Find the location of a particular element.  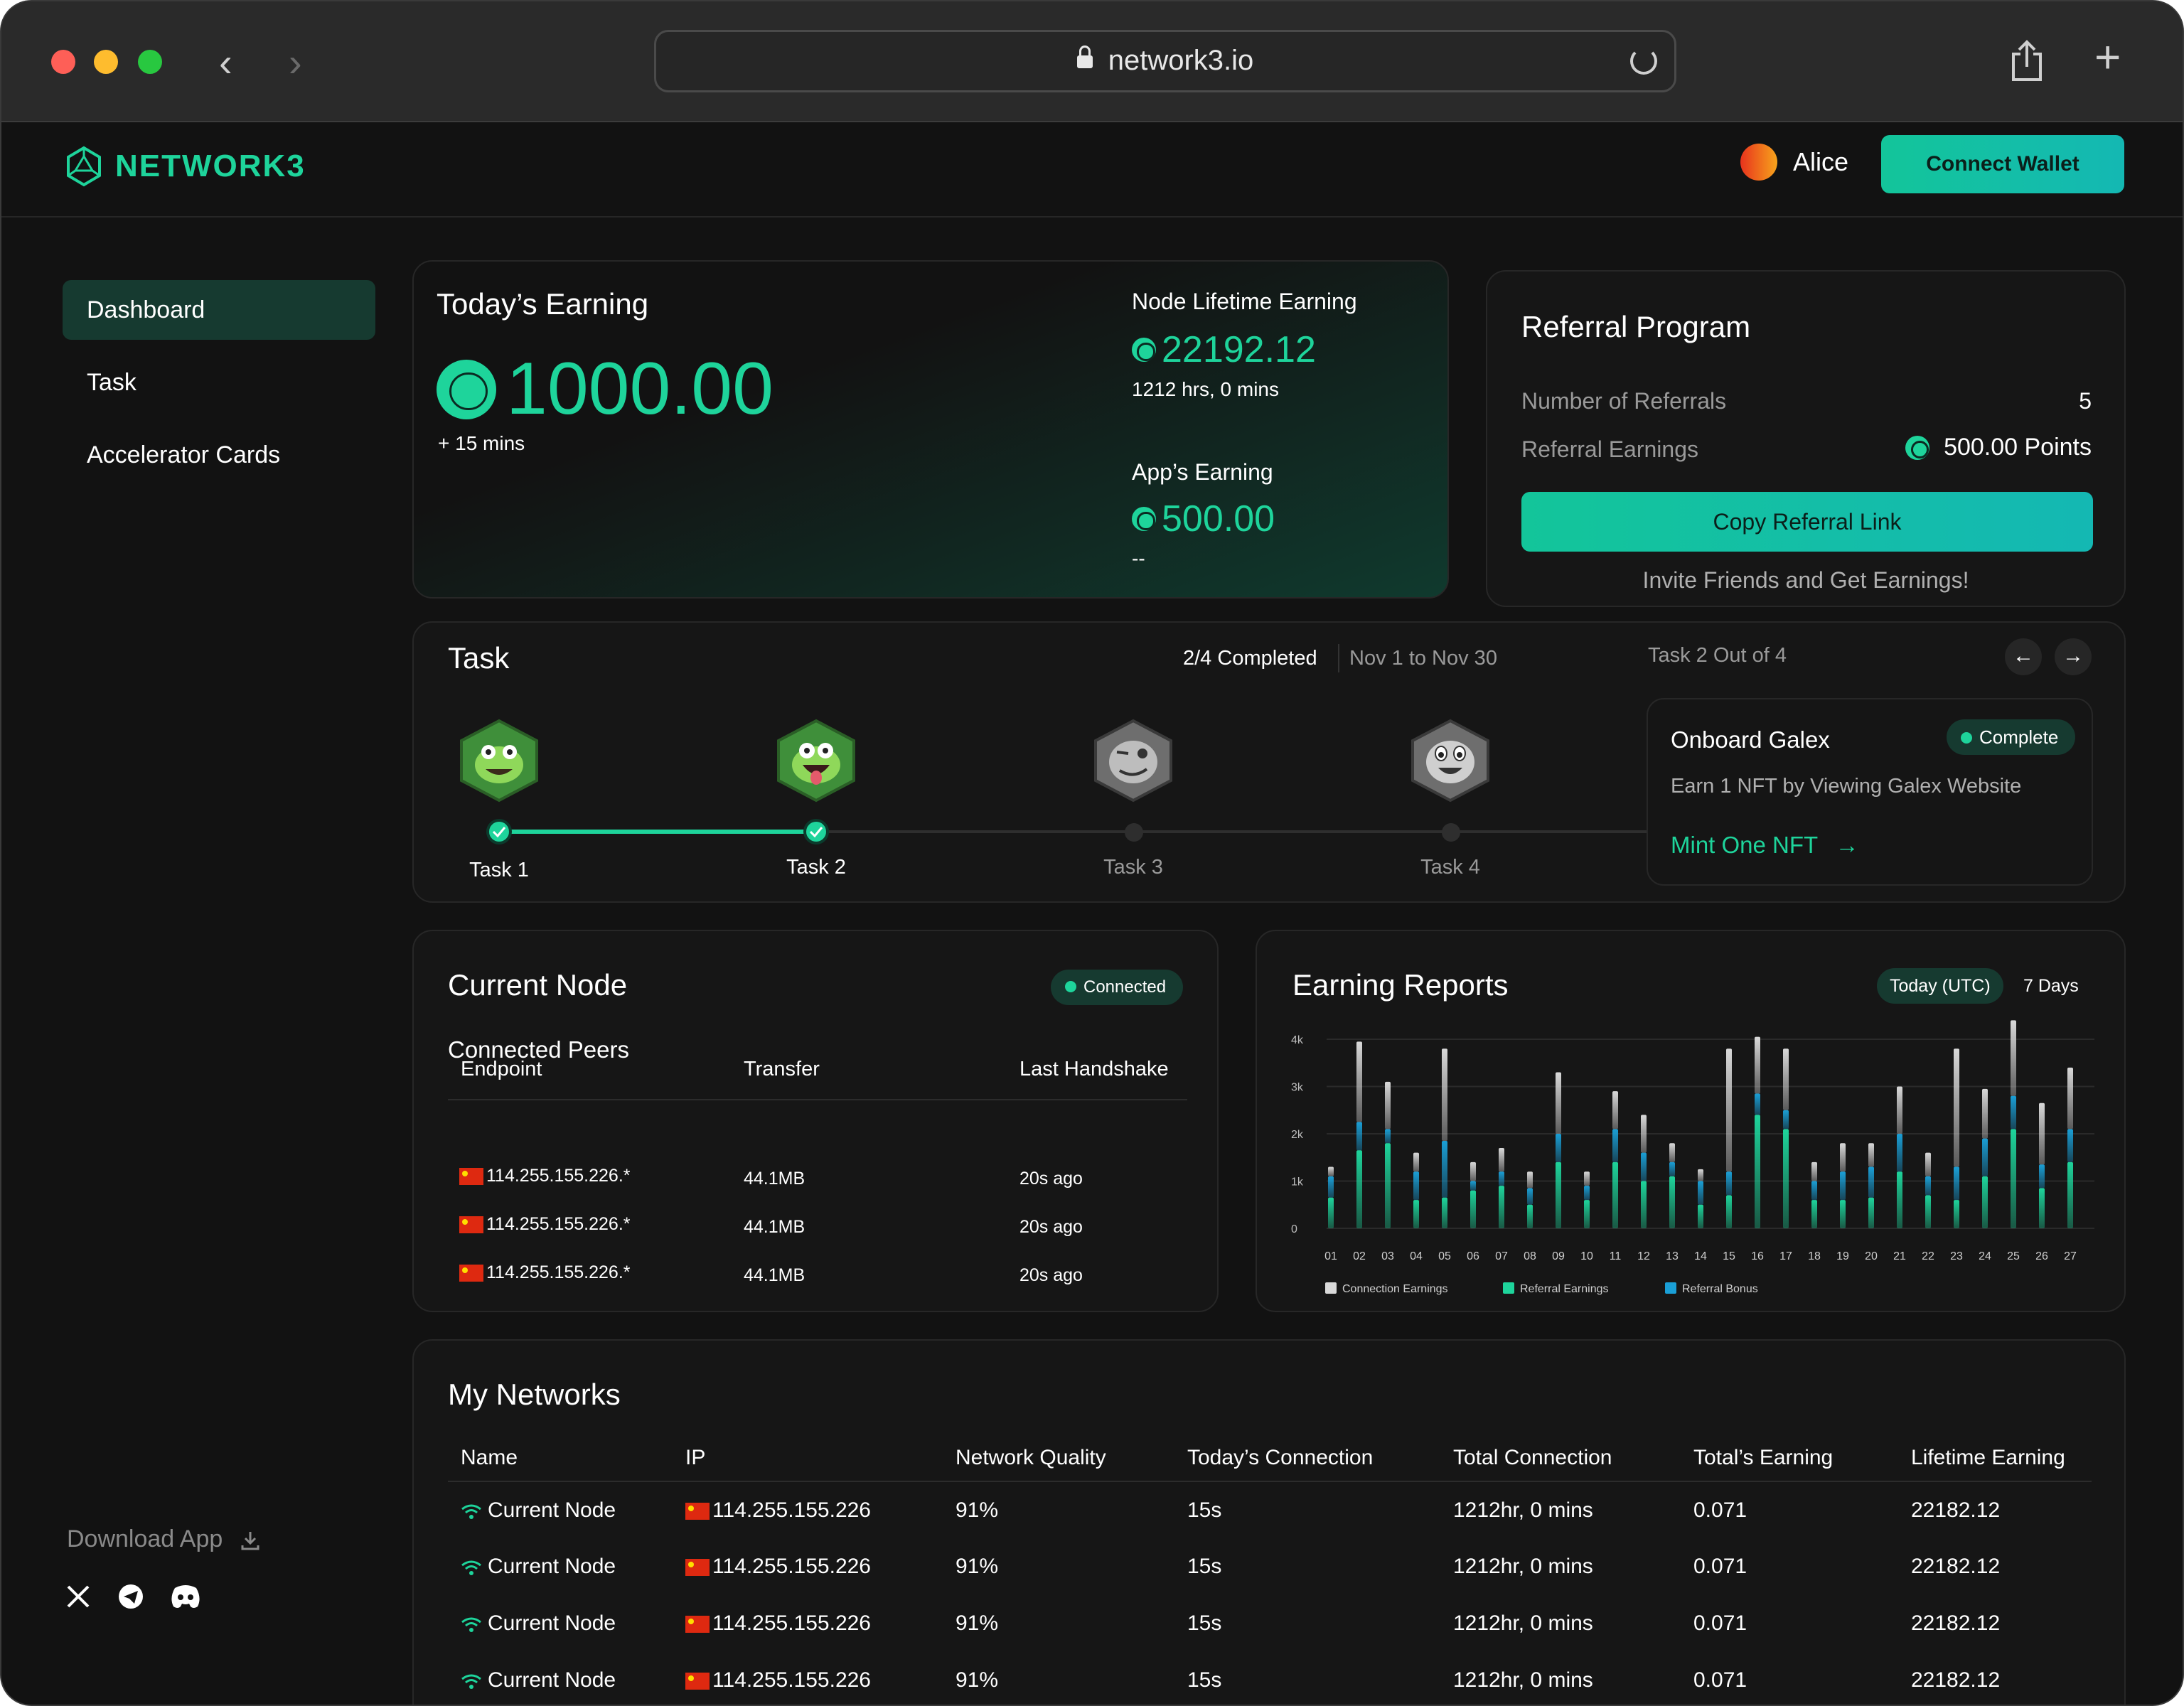

x-tick-label: 20 is located at coordinates (1872, 1256).